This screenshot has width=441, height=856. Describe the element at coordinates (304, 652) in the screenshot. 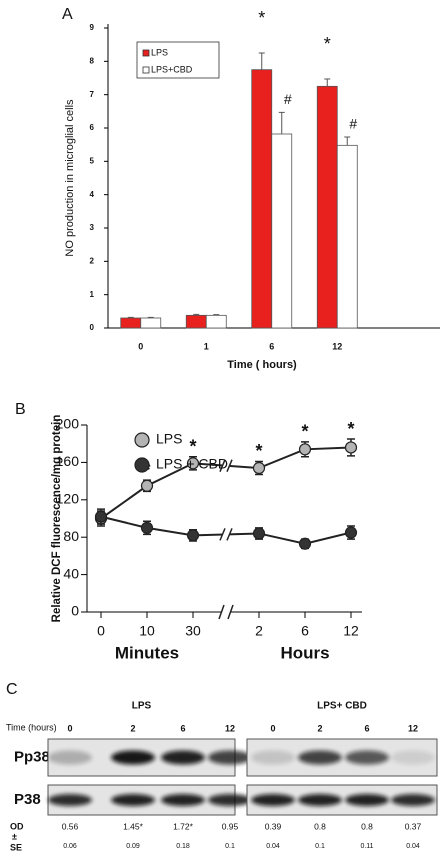

I see `x-group-label: Hours` at that location.